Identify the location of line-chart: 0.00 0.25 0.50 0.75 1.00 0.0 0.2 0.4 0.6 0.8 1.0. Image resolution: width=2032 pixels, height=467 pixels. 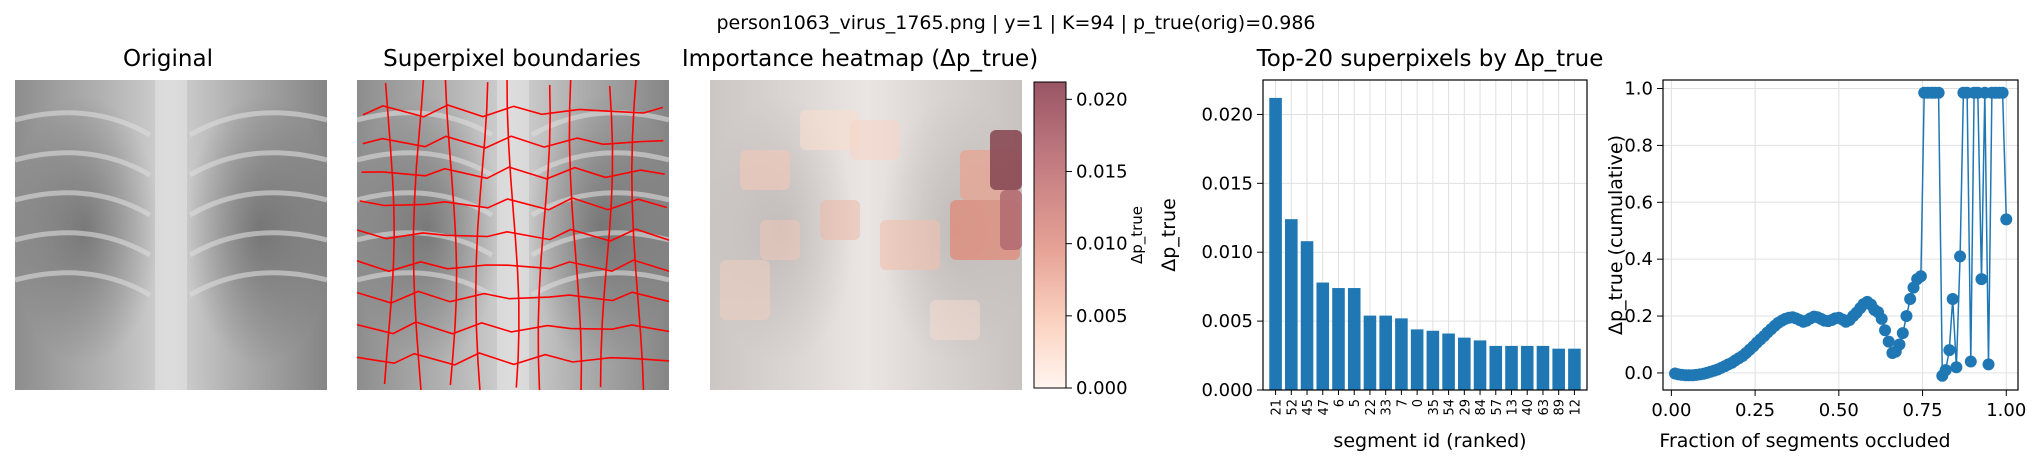
(1825, 250).